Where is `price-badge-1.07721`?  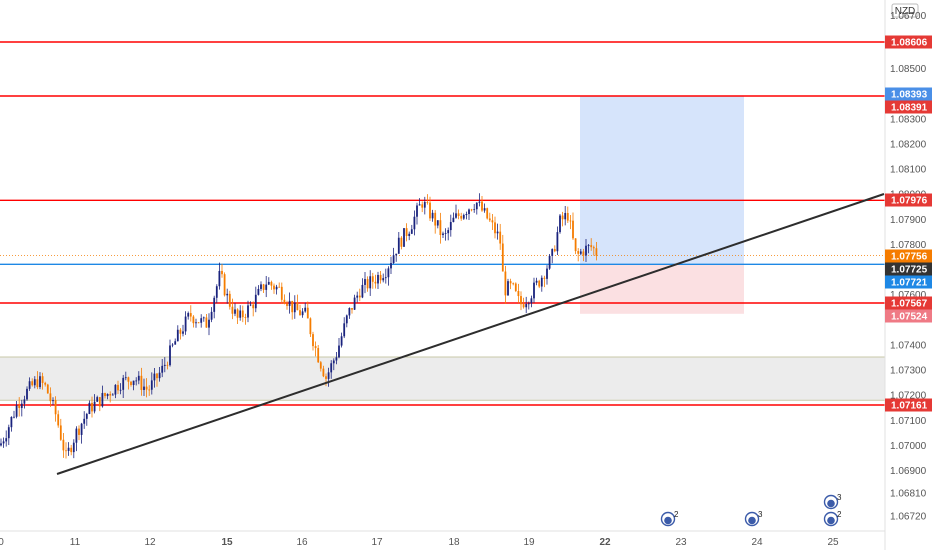 price-badge-1.07721 is located at coordinates (908, 282).